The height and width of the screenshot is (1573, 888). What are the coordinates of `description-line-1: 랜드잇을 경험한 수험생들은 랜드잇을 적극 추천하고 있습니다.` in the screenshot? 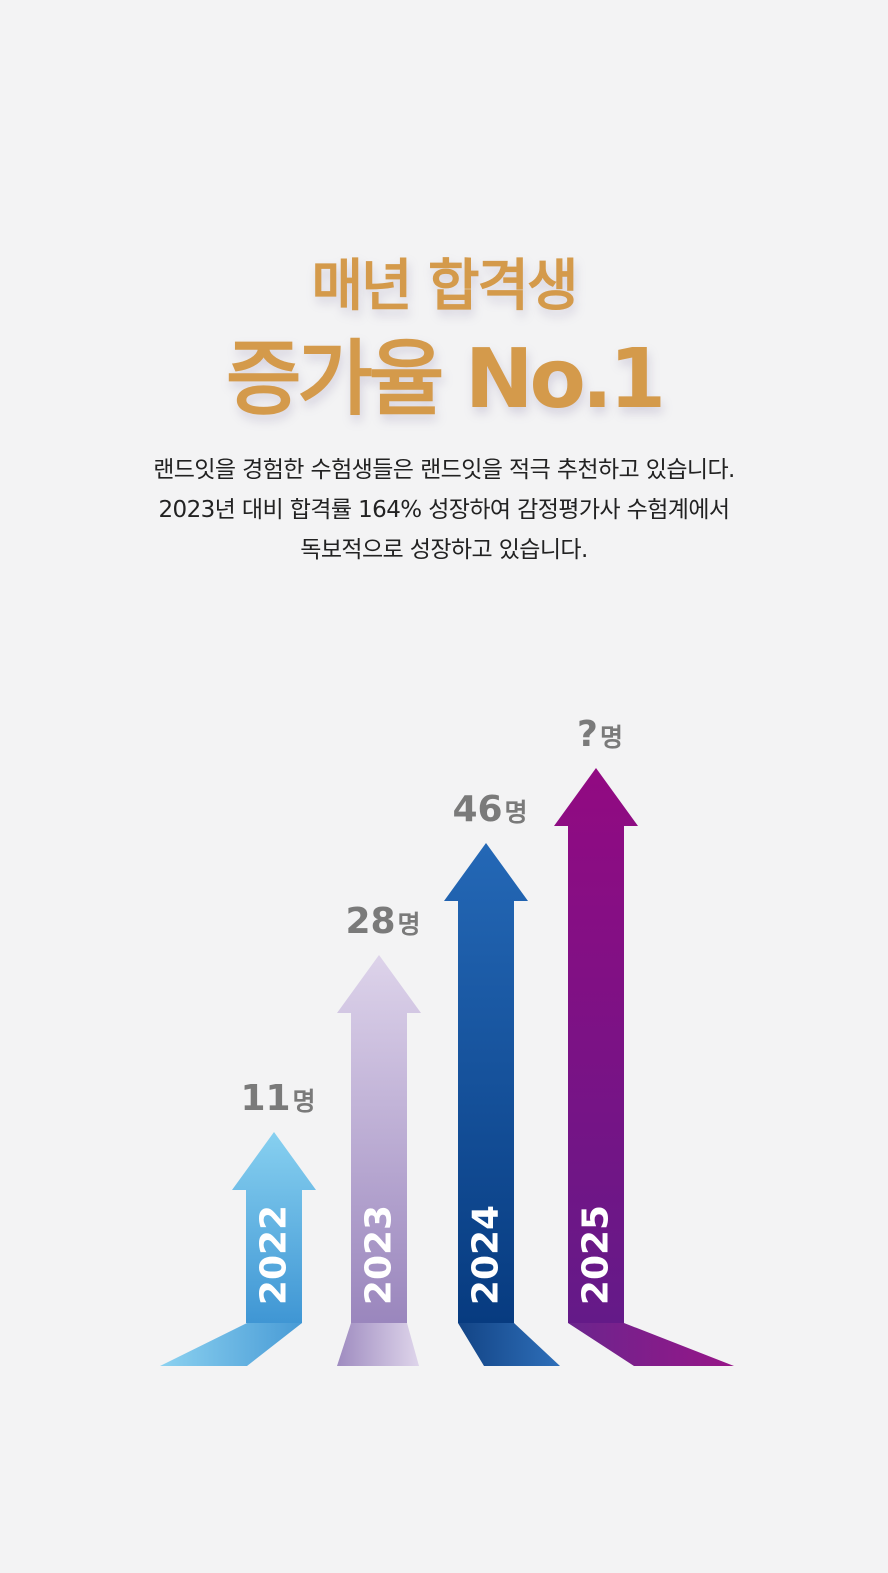 It's located at (444, 470).